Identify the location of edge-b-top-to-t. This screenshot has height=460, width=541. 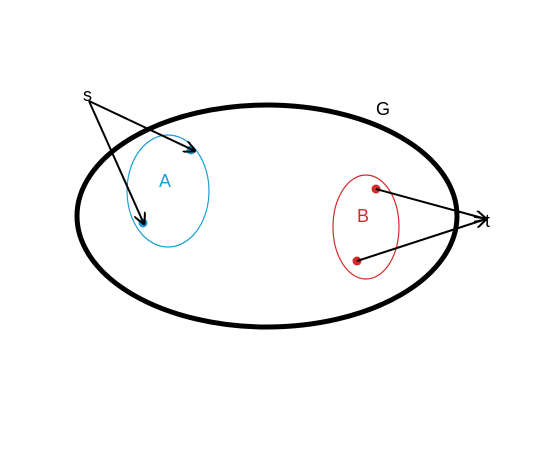
(430, 203).